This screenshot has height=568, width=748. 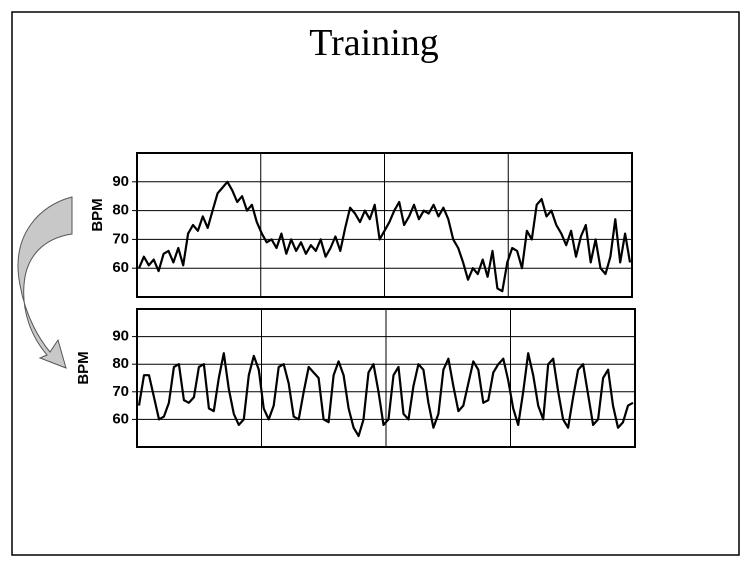 I want to click on slide-title: Training, so click(x=374, y=43).